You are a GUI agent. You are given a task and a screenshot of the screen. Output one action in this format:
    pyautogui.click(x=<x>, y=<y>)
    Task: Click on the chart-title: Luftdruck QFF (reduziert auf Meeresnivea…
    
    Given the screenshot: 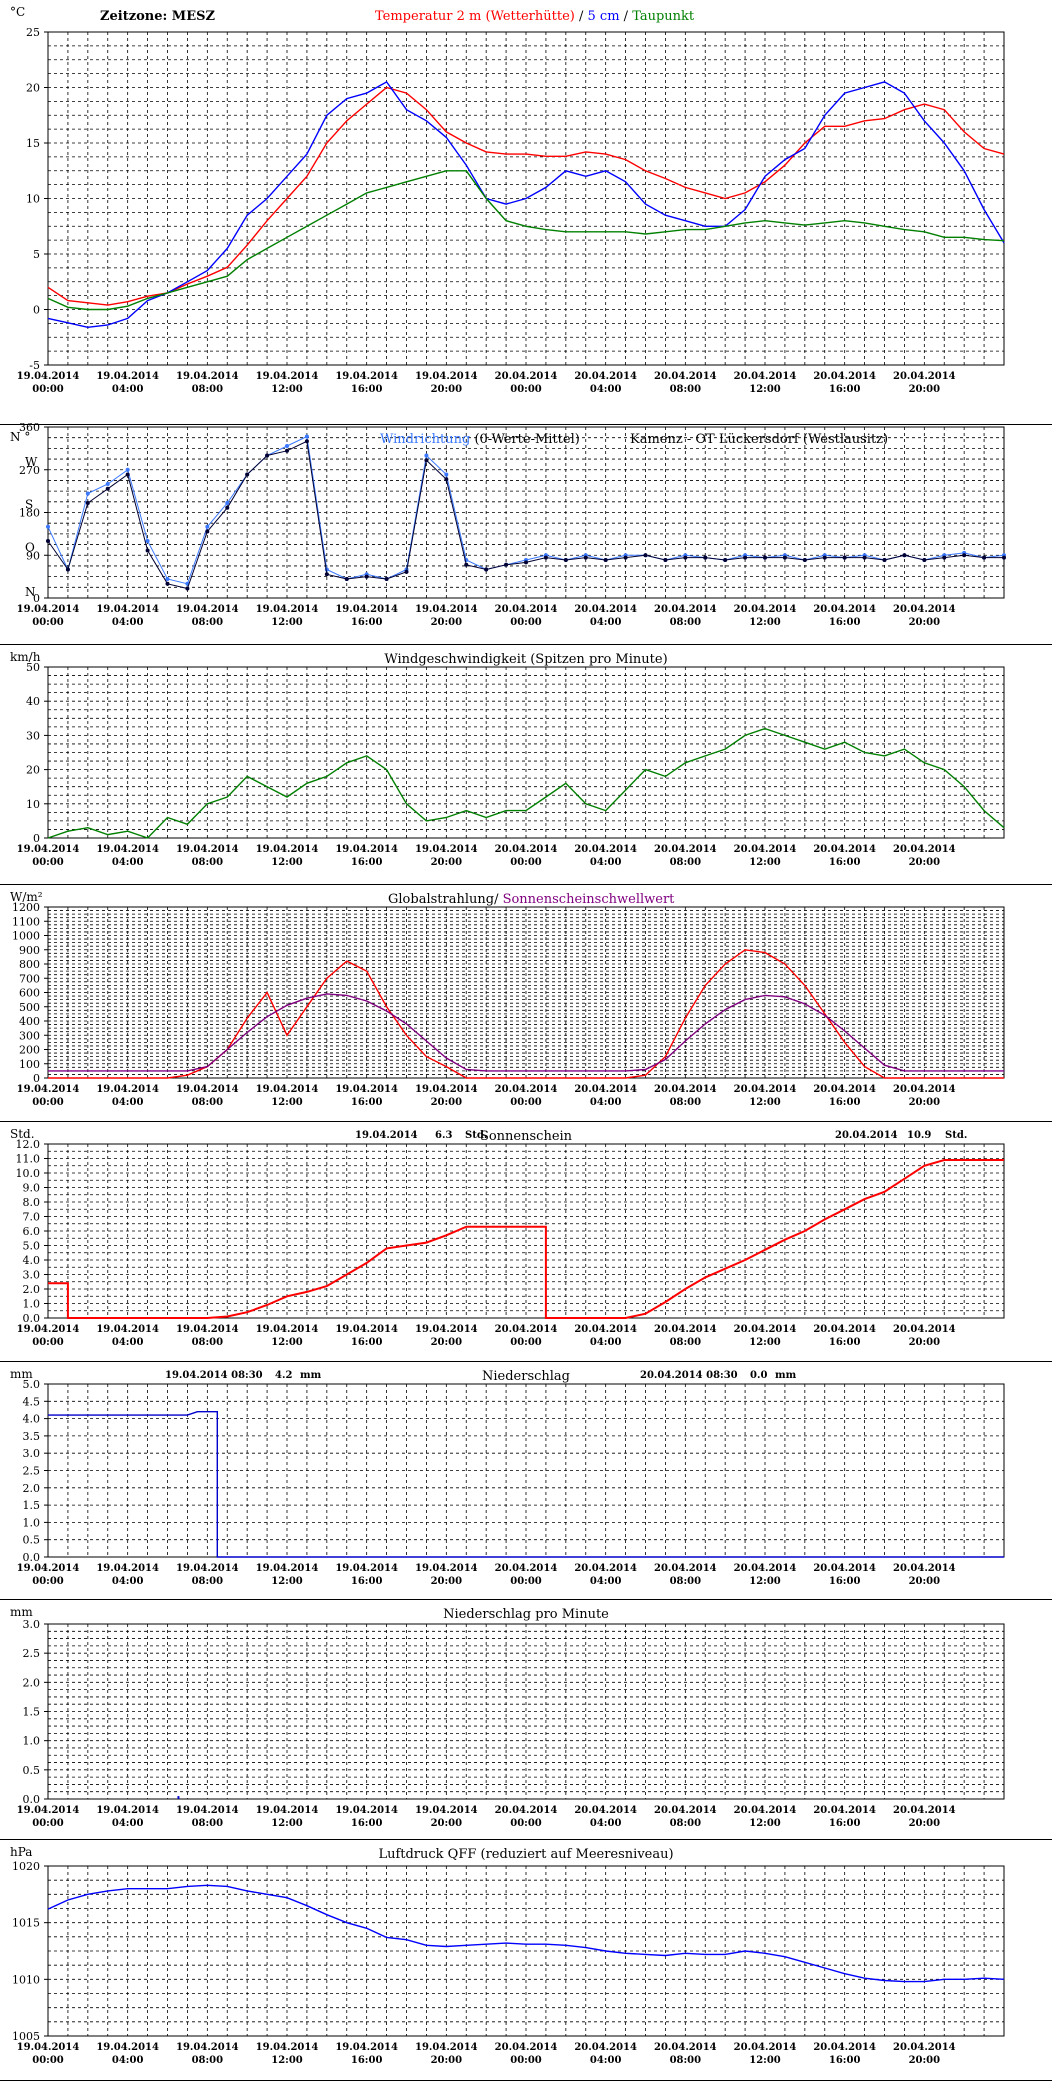 What is the action you would take?
    pyautogui.click(x=525, y=1854)
    